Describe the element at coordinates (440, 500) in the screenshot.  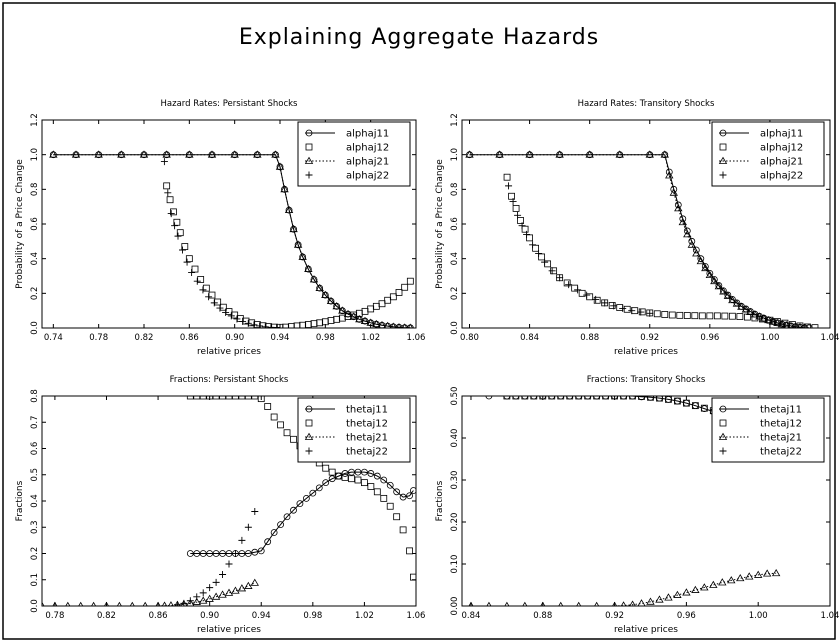
I see `y-axis-label: Fractions` at that location.